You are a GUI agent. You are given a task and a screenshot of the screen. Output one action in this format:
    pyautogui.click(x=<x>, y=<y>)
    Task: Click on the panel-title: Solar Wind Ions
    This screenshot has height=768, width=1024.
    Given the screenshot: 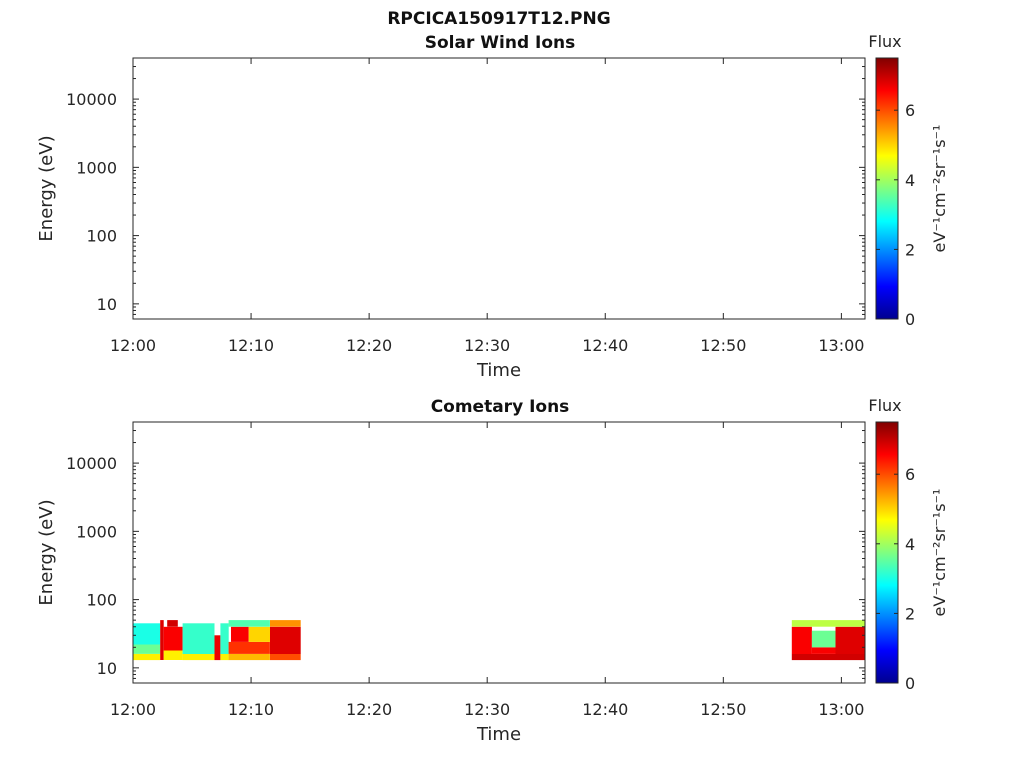 What is the action you would take?
    pyautogui.click(x=500, y=43)
    